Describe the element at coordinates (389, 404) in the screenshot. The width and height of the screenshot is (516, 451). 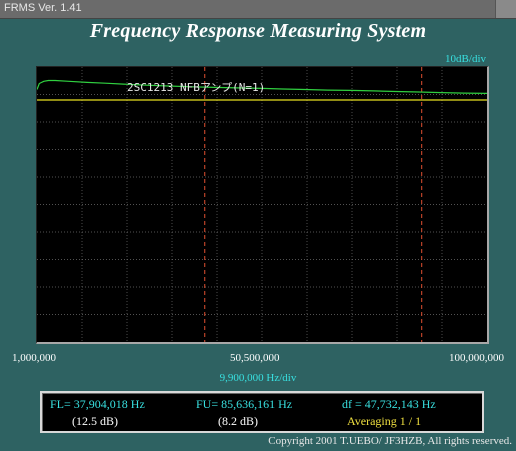
I see `df-bandwidth: df = 47,732,143 Hz` at that location.